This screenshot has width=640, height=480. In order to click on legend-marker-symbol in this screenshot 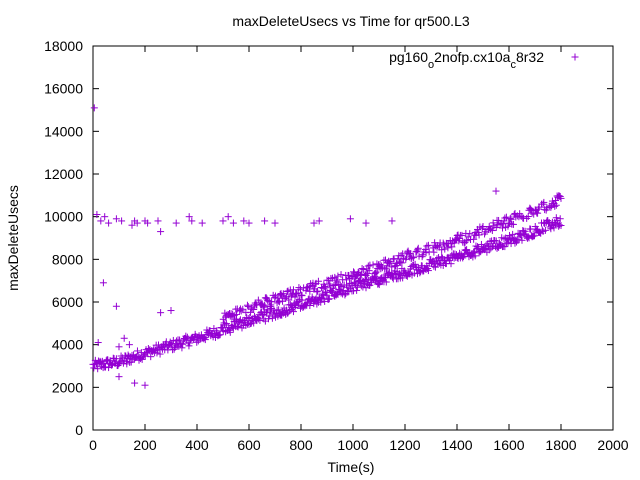, I will do `click(575, 57)`.